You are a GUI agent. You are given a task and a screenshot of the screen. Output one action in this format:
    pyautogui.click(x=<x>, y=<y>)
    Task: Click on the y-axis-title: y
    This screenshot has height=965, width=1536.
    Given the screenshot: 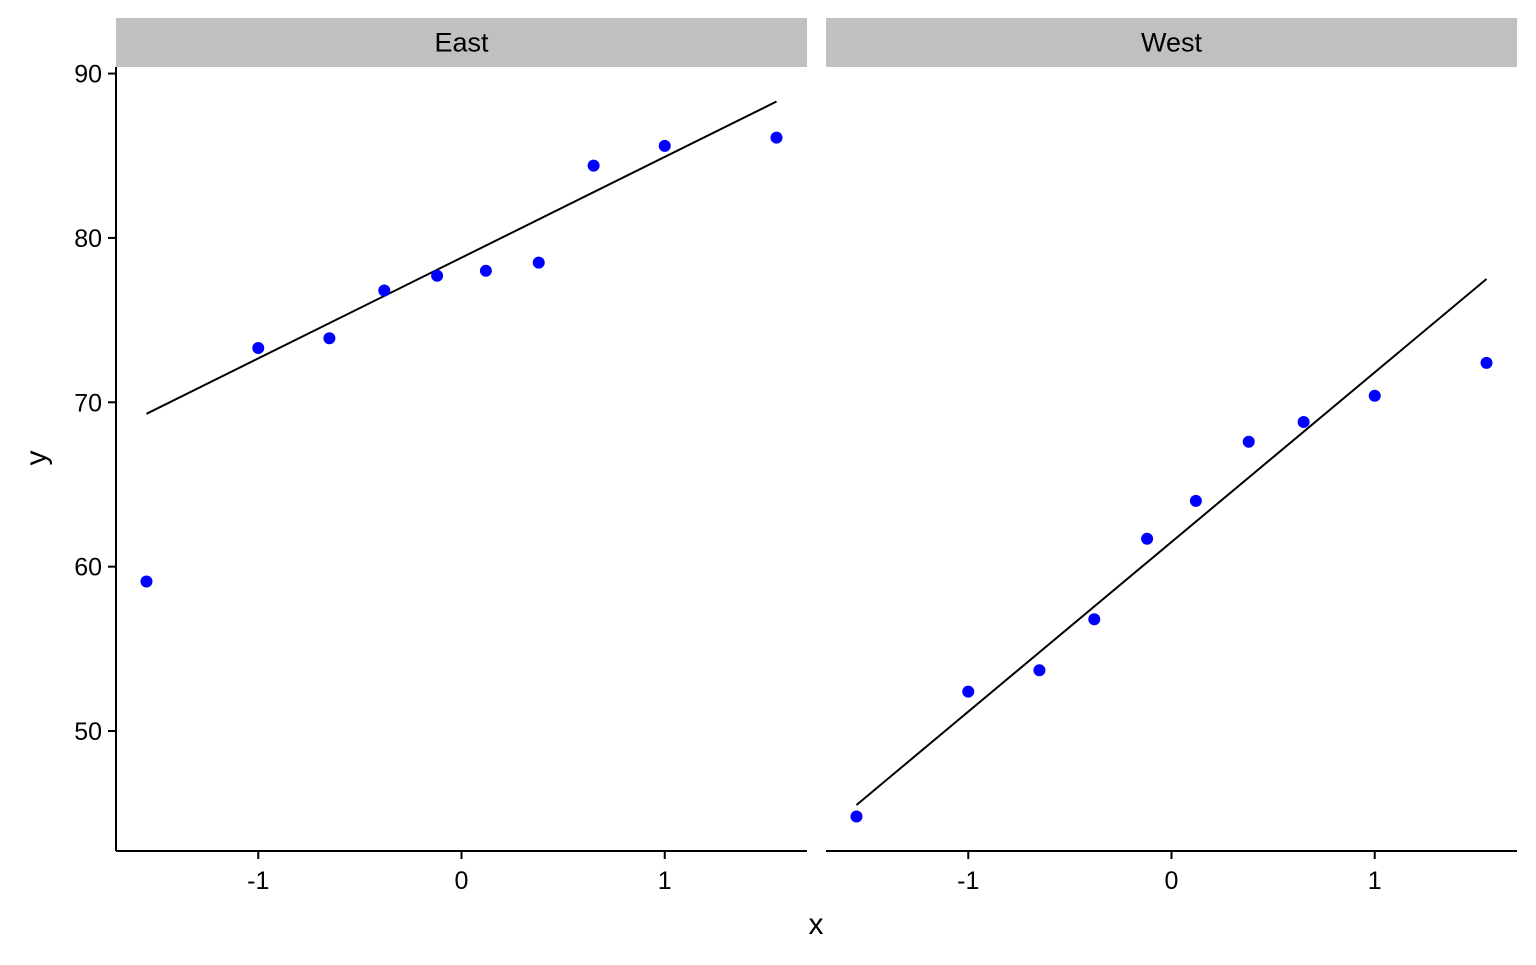 What is the action you would take?
    pyautogui.click(x=36, y=458)
    